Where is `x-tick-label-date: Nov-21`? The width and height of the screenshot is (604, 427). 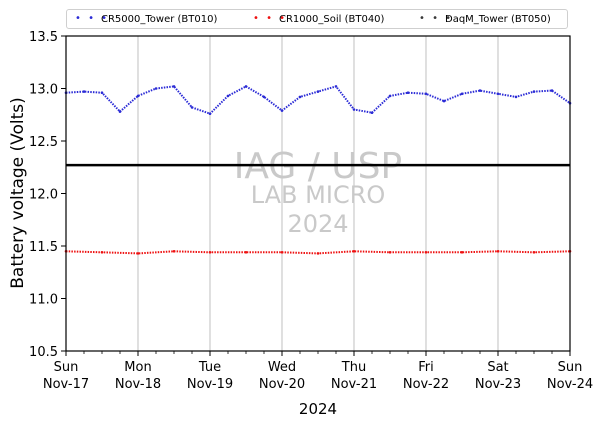 x-tick-label-date: Nov-21 is located at coordinates (354, 384).